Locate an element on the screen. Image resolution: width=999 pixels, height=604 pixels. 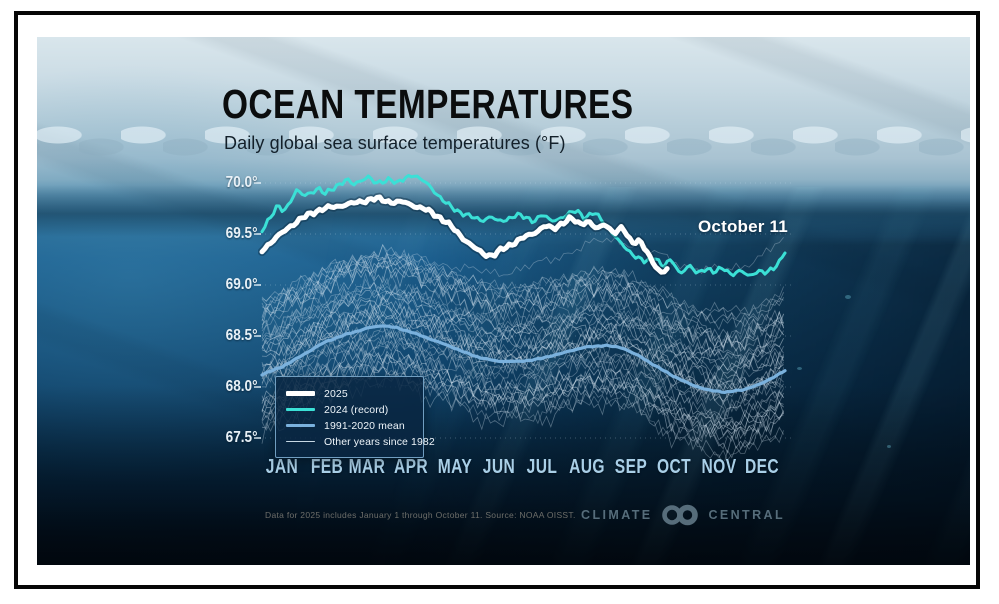
x-axis-label-apr: APR is located at coordinates (411, 467).